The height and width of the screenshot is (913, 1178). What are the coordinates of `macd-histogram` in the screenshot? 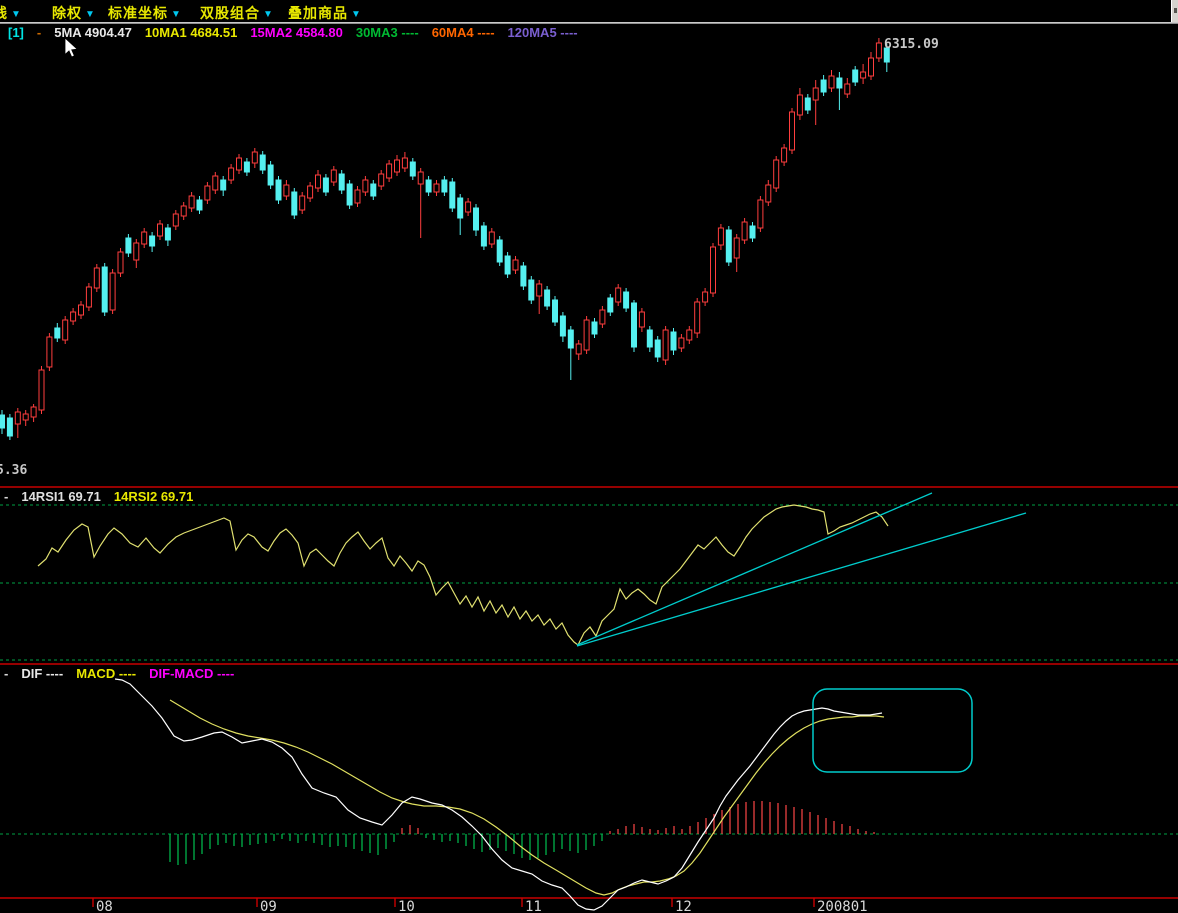 It's located at (522, 833).